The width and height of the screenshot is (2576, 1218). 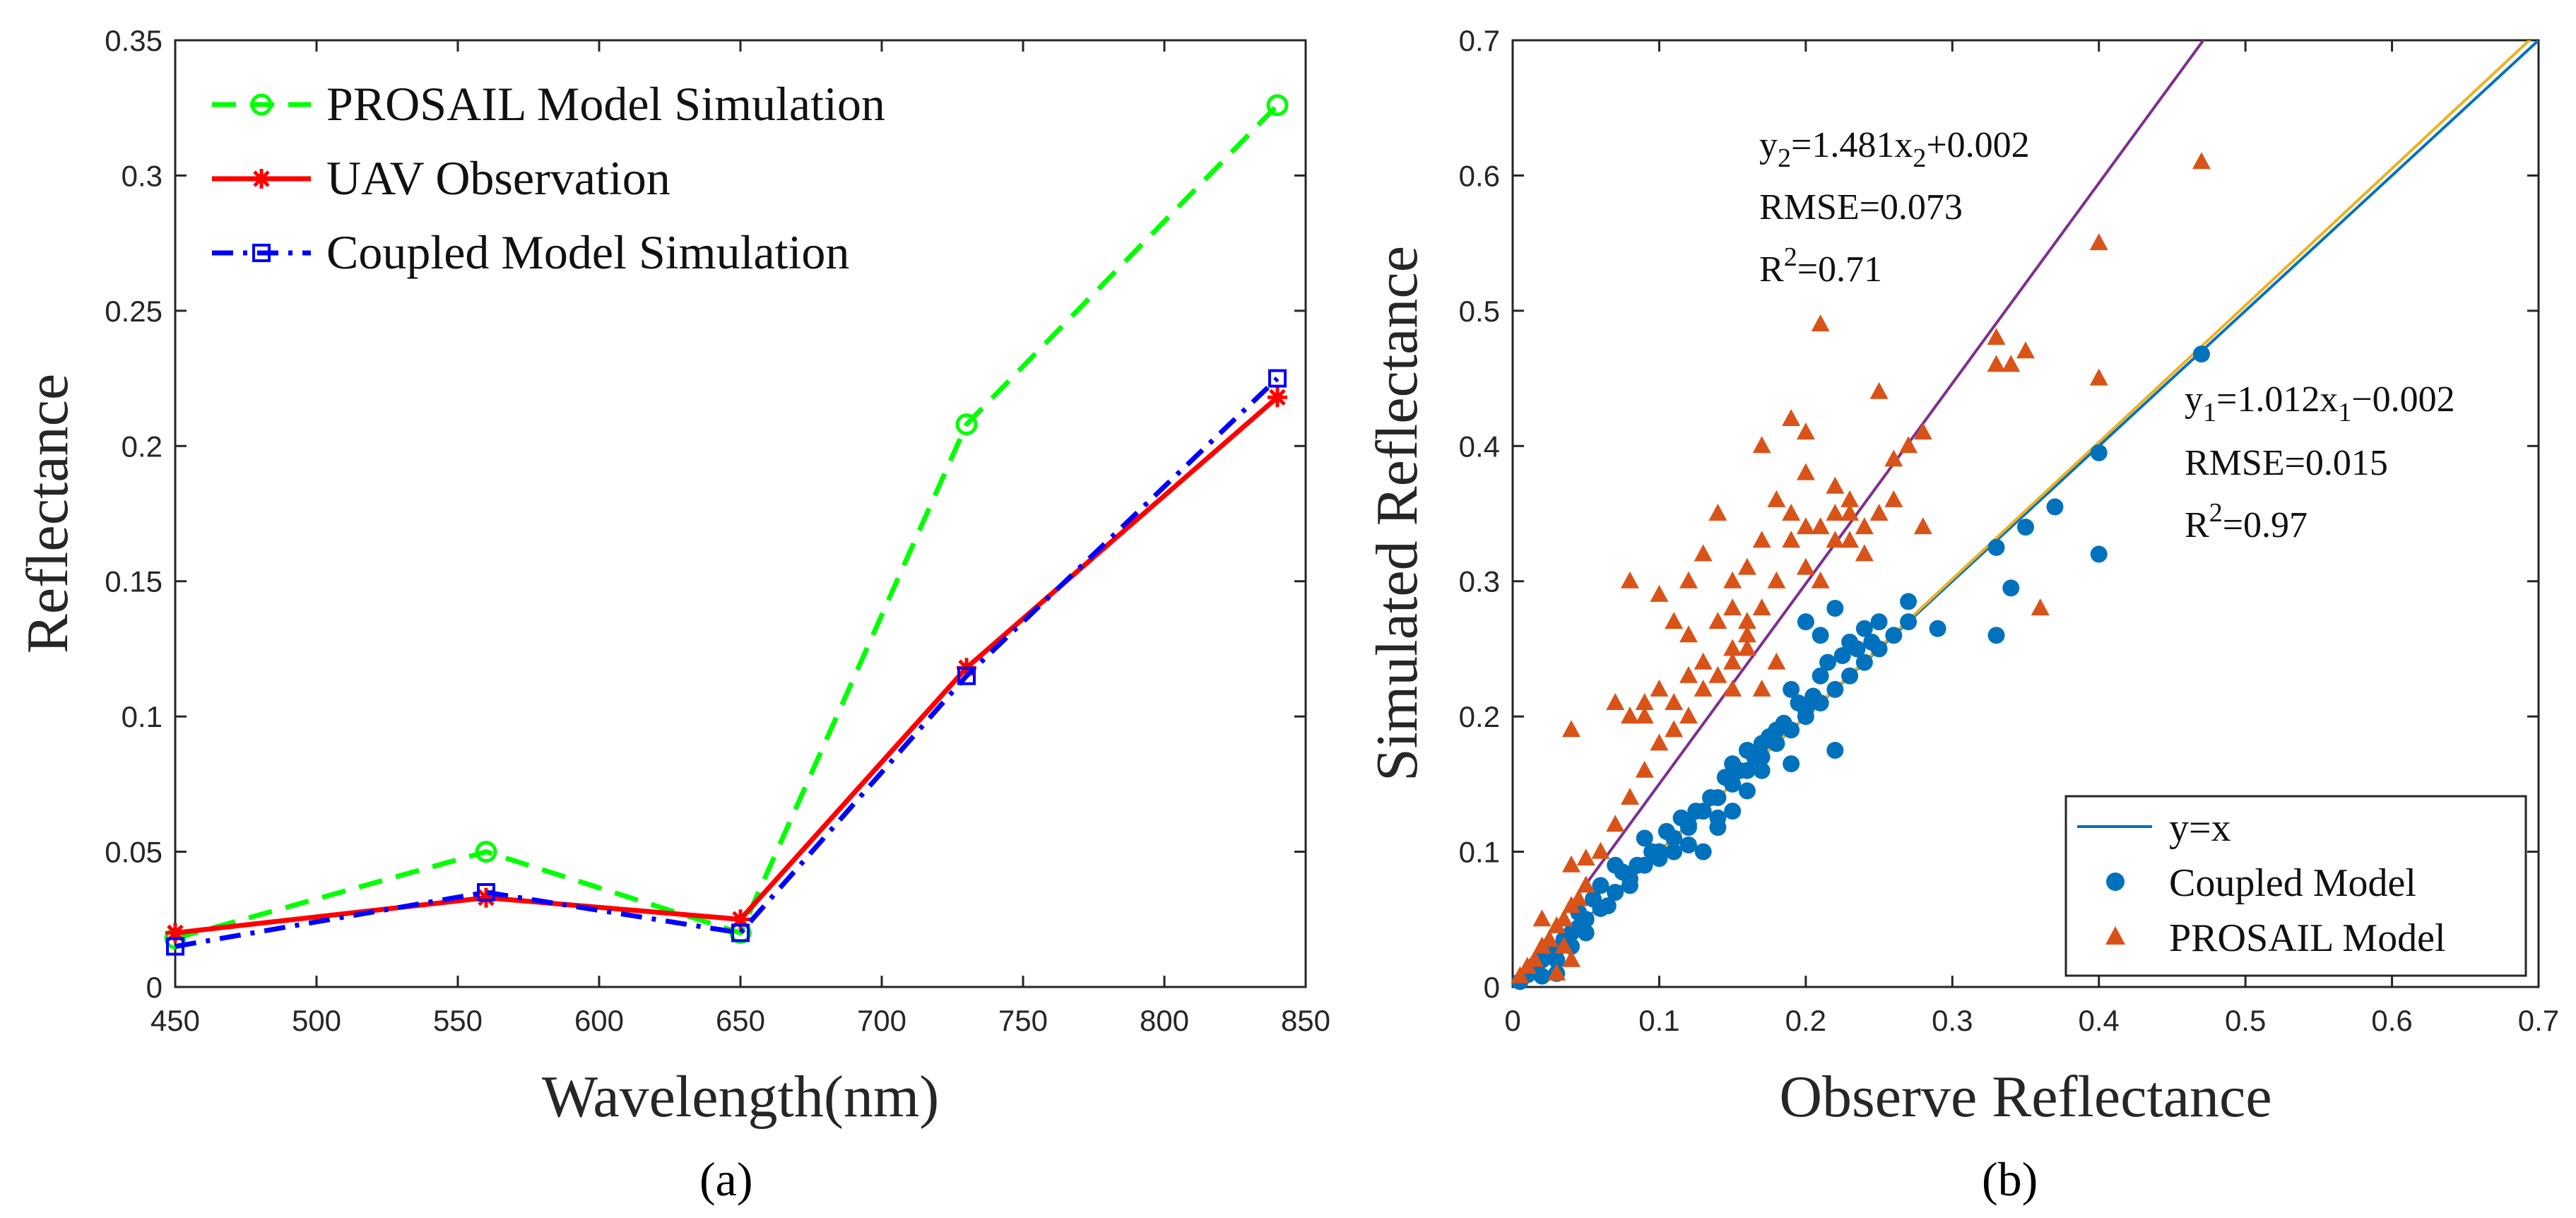 I want to click on panel-b-label: (b), so click(x=2010, y=1179).